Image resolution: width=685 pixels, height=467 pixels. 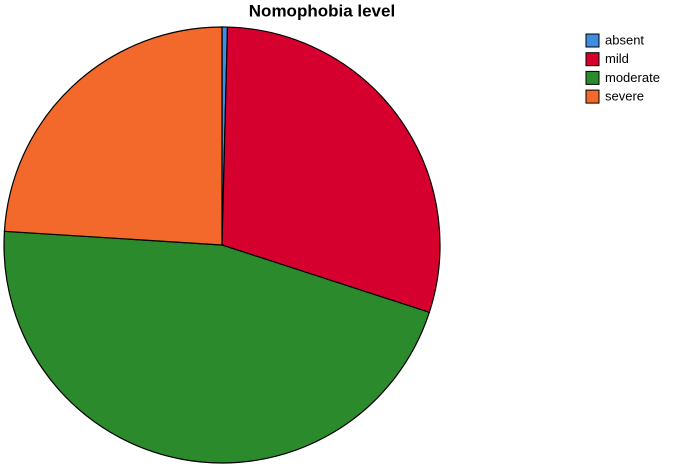 What do you see at coordinates (617, 58) in the screenshot?
I see `legend-label: mild` at bounding box center [617, 58].